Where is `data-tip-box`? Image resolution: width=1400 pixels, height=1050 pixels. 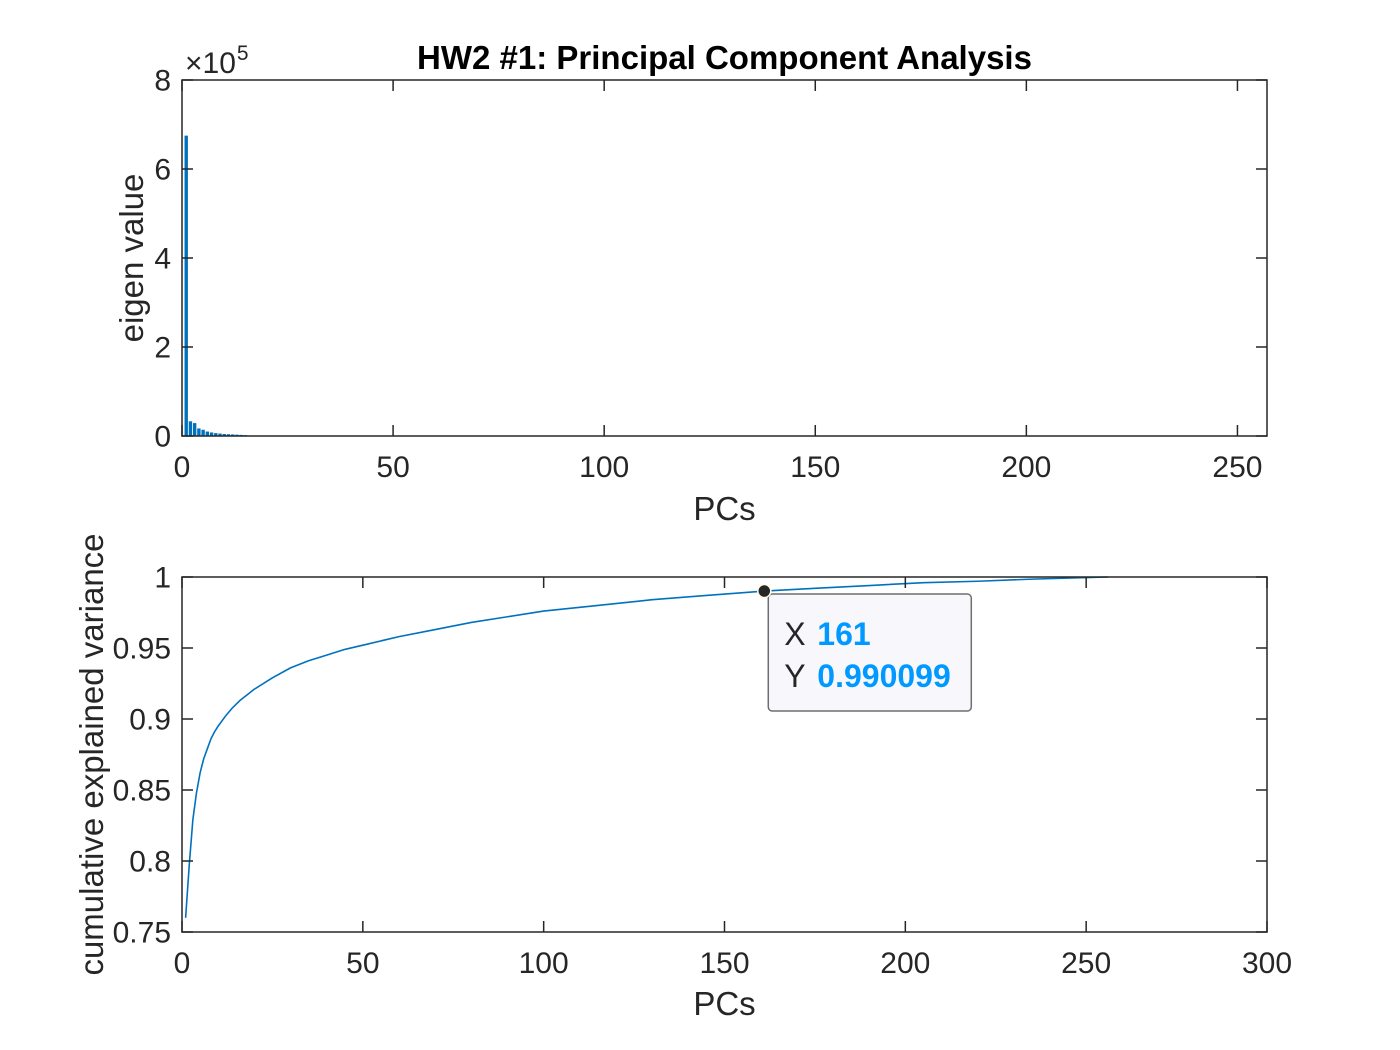 data-tip-box is located at coordinates (870, 652).